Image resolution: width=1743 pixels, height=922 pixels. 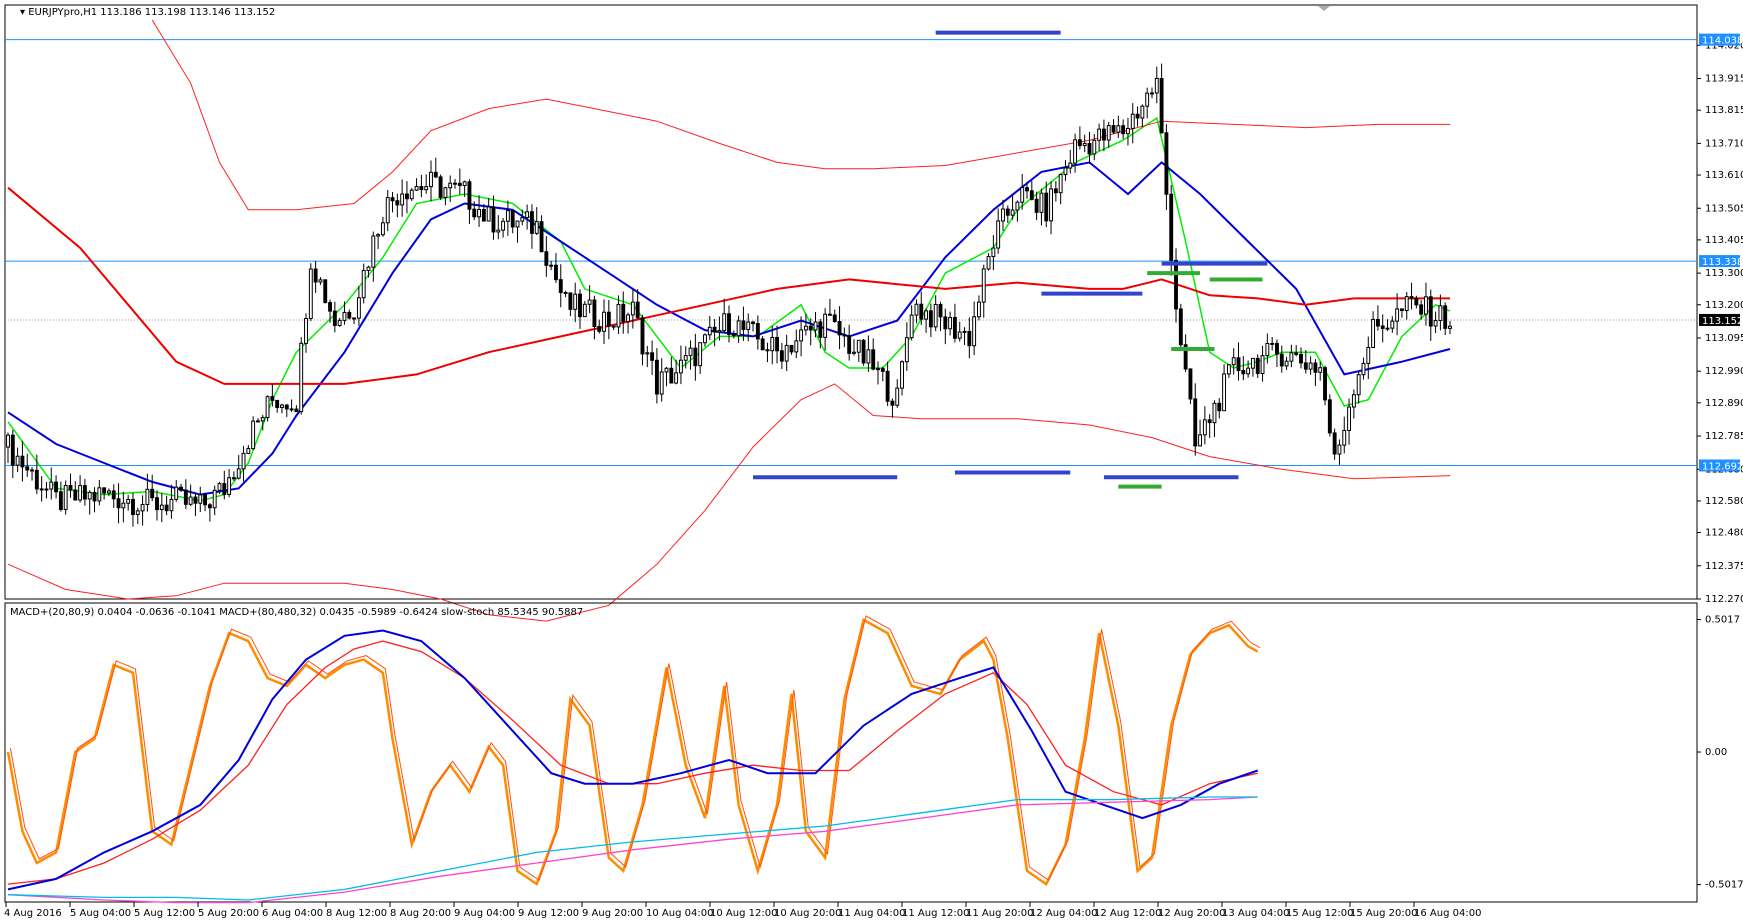 I want to click on price-tick-label: 112.375, so click(x=1724, y=566).